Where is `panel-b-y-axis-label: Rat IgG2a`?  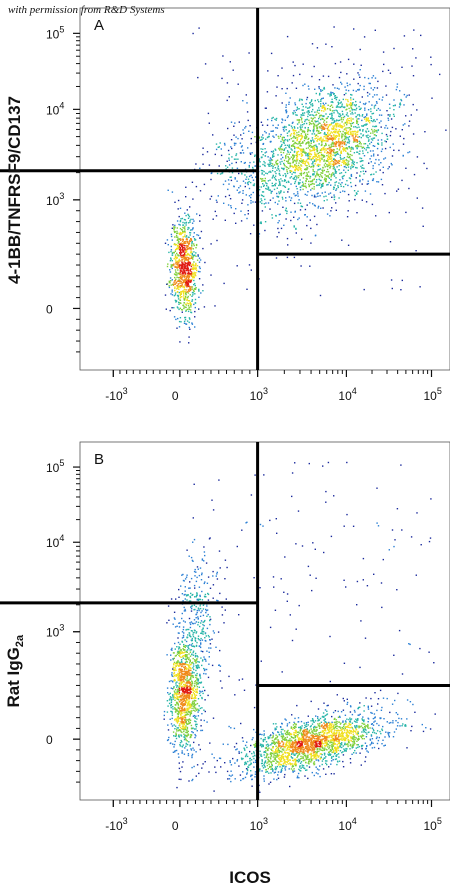
panel-b-y-axis-label: Rat IgG2a is located at coordinates (15, 671).